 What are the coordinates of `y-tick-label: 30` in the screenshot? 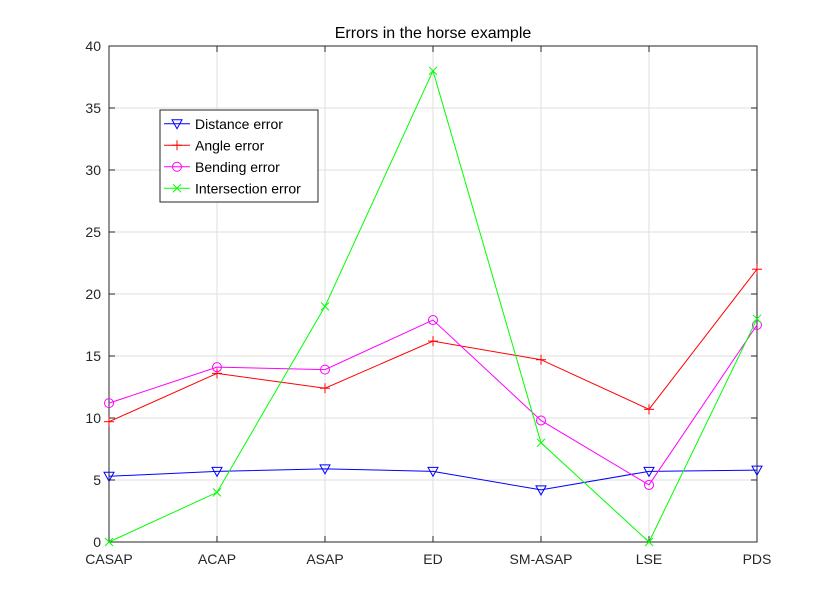 It's located at (93, 170).